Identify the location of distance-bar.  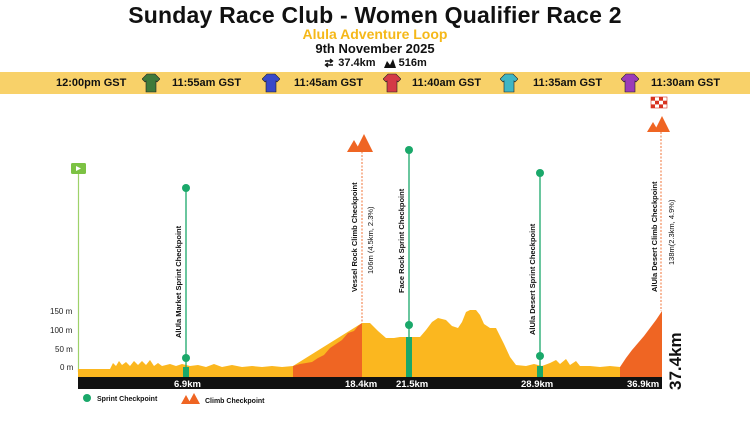
(370, 383).